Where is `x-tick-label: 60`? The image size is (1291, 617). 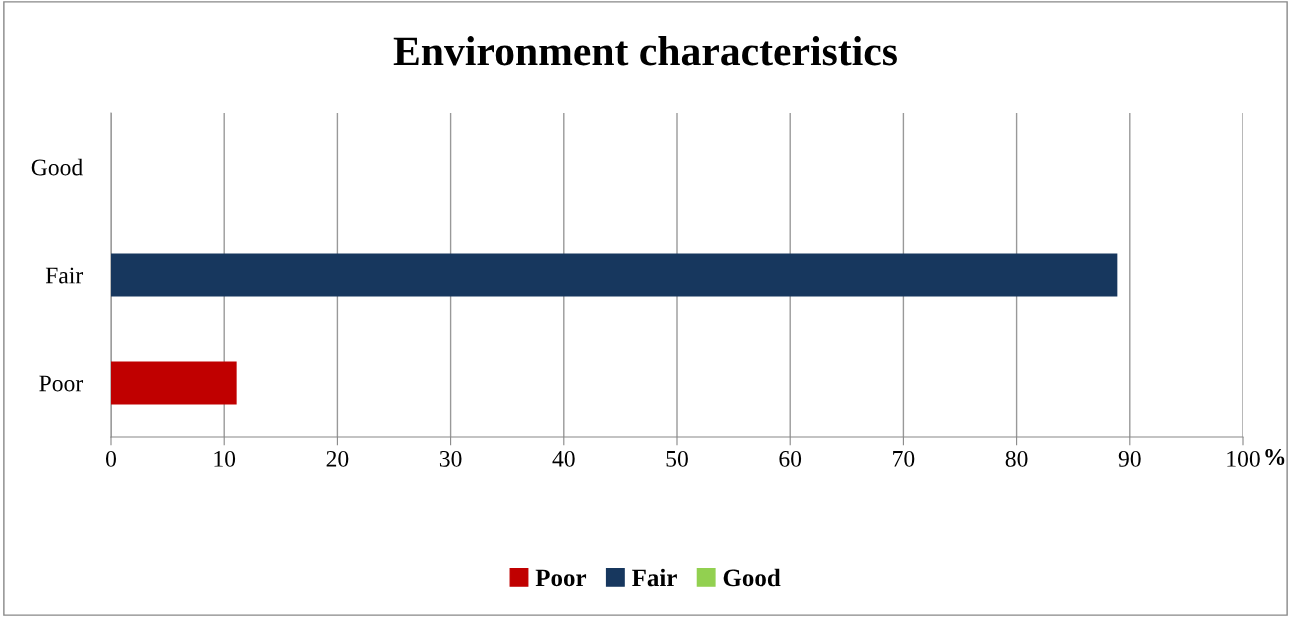
x-tick-label: 60 is located at coordinates (790, 458).